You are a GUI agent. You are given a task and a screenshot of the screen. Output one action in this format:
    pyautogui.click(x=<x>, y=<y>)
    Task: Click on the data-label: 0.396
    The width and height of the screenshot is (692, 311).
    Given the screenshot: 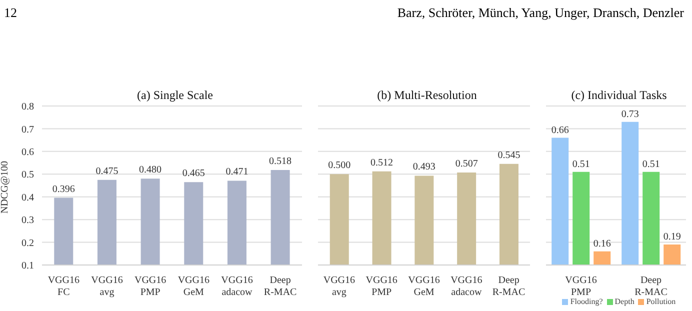 What is the action you would take?
    pyautogui.click(x=63, y=189)
    